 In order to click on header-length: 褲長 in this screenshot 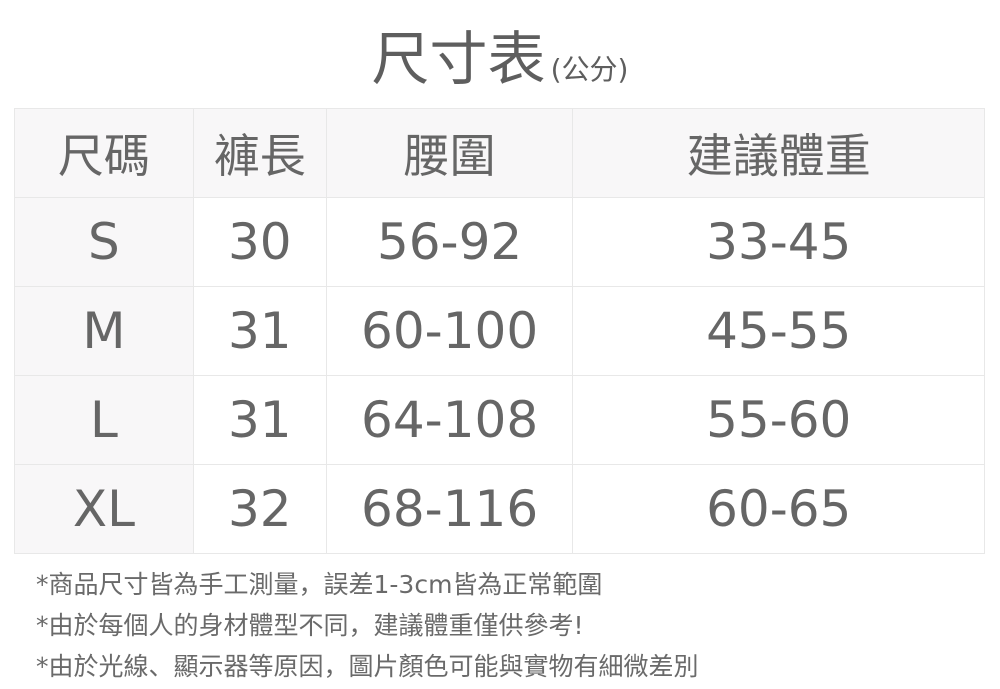, I will do `click(259, 153)`.